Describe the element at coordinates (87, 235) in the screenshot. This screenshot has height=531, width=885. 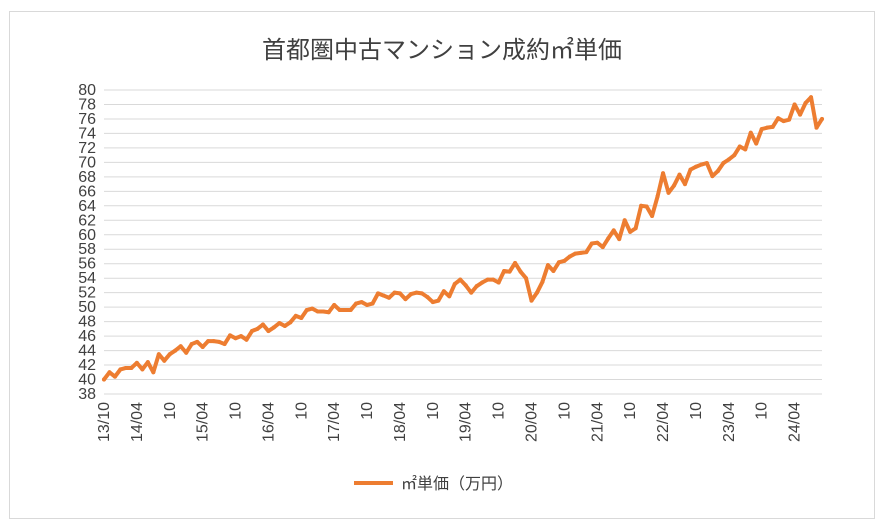
I see `y-tick-label: 60` at that location.